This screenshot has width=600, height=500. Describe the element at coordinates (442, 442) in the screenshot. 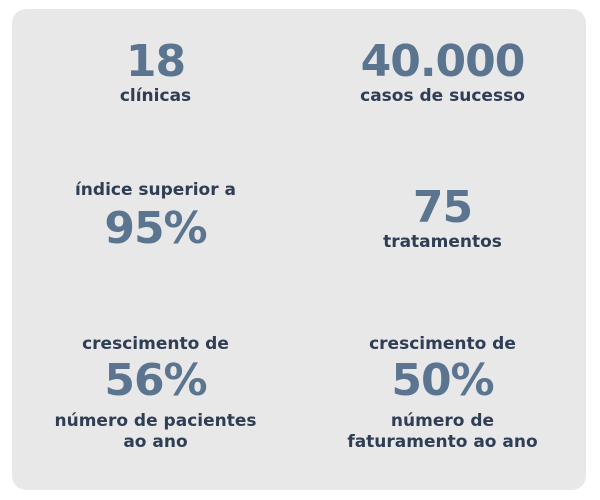

I see `stat-suffix-line2: faturamento ao ano` at that location.